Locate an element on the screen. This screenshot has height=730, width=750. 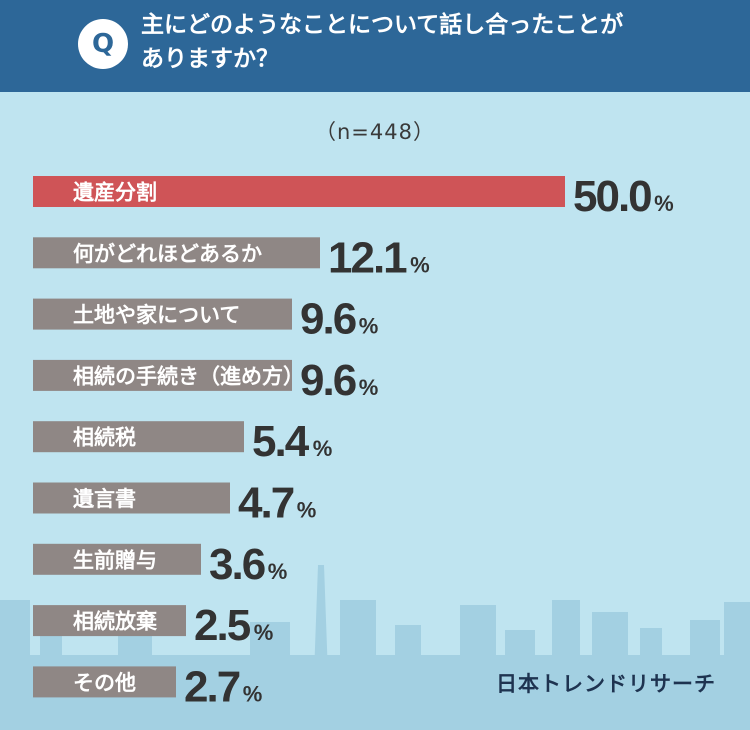
bar-category-label: 土地や家について is located at coordinates (156, 315).